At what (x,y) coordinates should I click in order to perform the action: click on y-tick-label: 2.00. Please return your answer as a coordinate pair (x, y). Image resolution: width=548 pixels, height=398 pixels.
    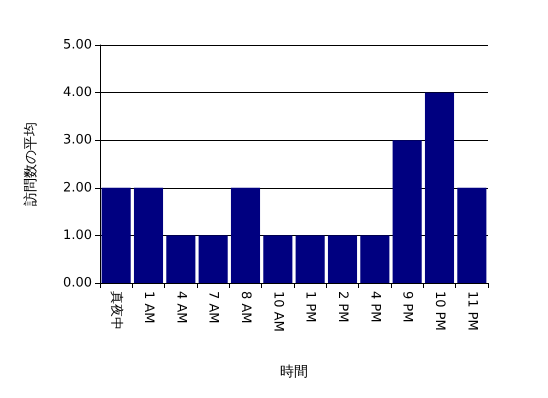
    Looking at the image, I should click on (77, 188).